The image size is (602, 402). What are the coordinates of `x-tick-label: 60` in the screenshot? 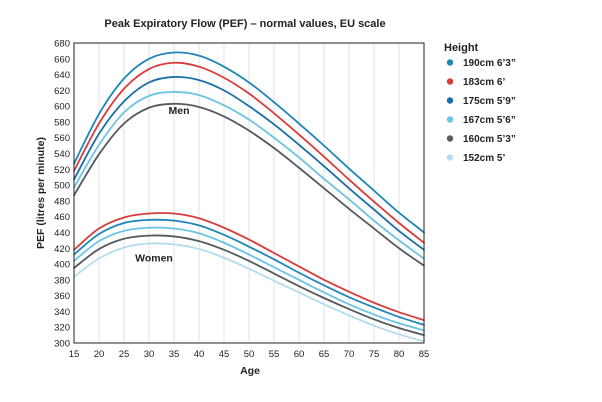 It's located at (299, 354).